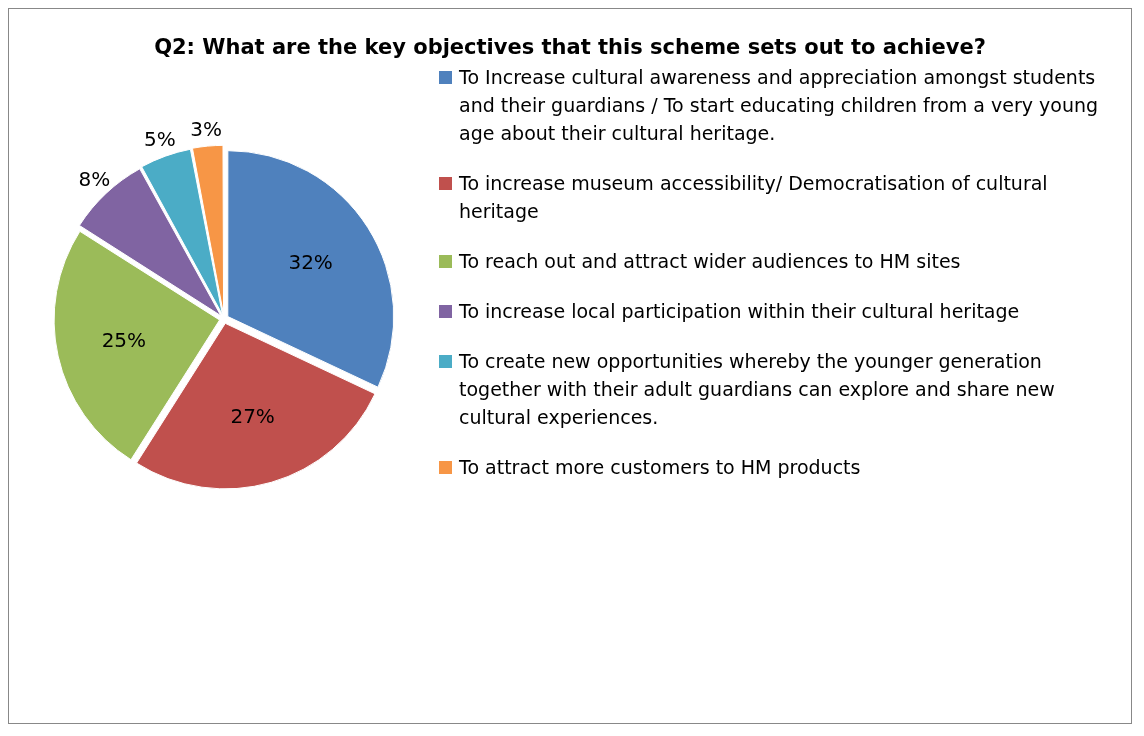  What do you see at coordinates (757, 389) in the screenshot?
I see `legend-label: To create new opportunities whereby the younger generation together with their adult guardians can explore and share new cultural experiences.` at bounding box center [757, 389].